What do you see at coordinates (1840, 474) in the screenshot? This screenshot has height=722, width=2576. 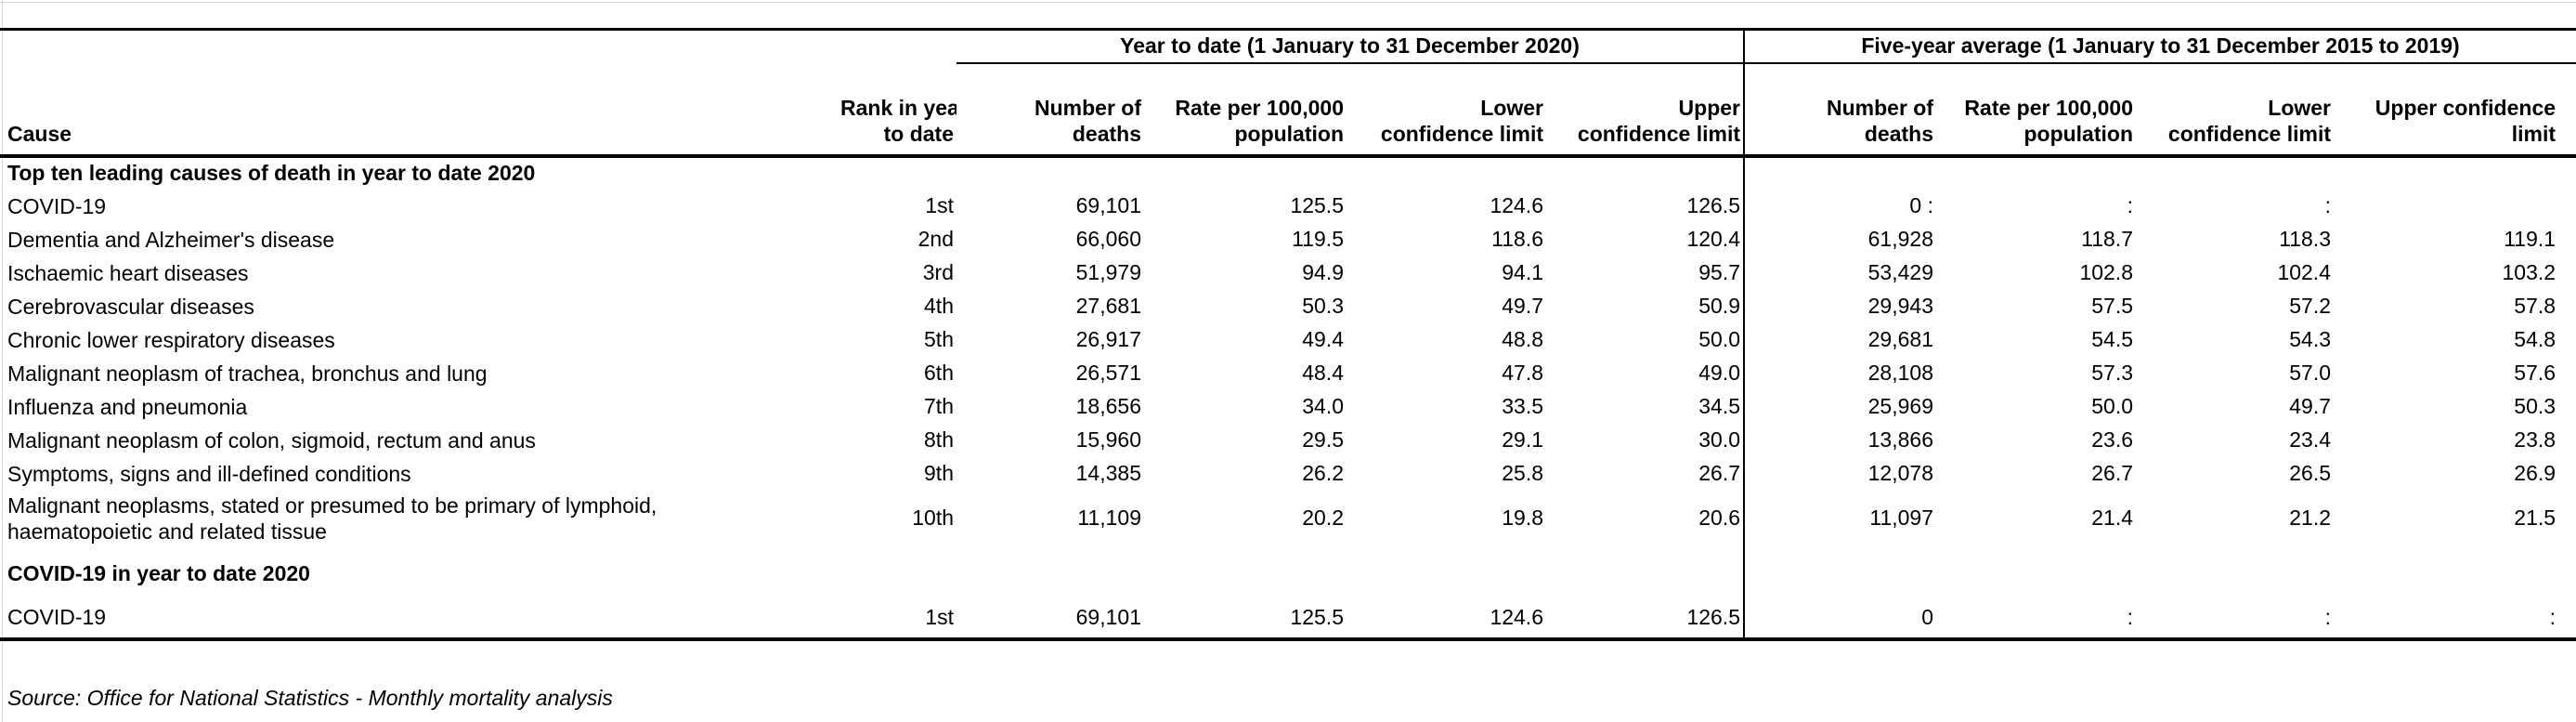 I see `avg-deaths-cell: 12,078` at bounding box center [1840, 474].